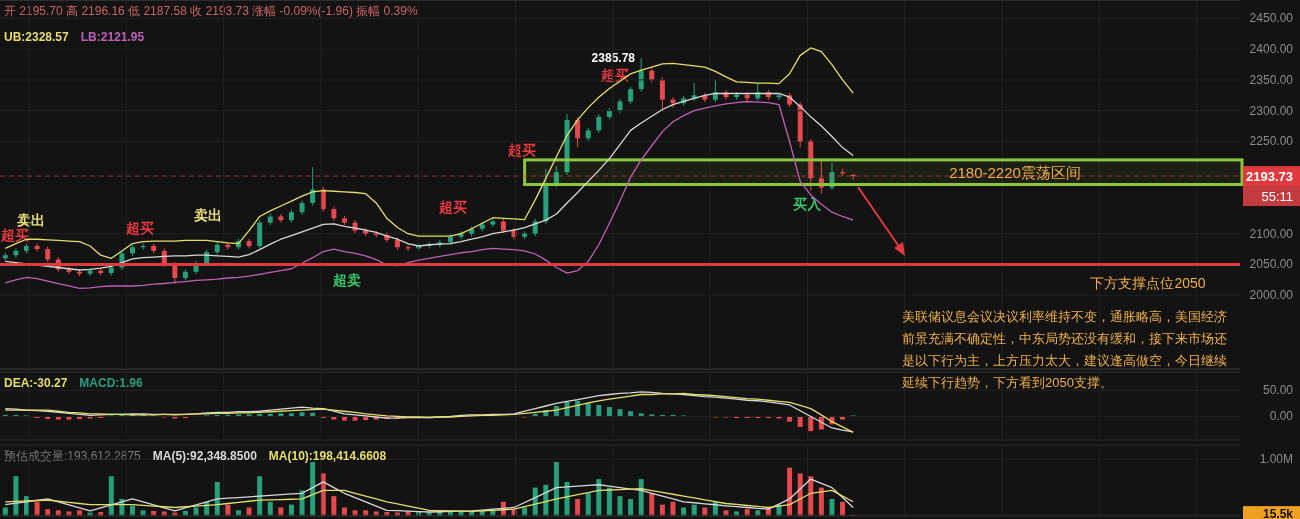 The height and width of the screenshot is (519, 1300). Describe the element at coordinates (1271, 141) in the screenshot. I see `y-tick-label: 2250.00` at that location.